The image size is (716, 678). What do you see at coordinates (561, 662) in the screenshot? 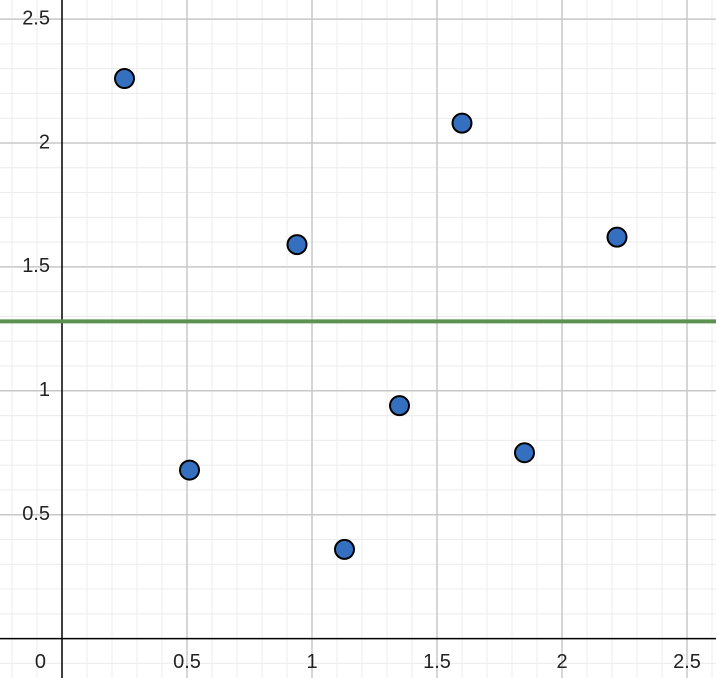
I see `x-tick-label: 2` at bounding box center [561, 662].